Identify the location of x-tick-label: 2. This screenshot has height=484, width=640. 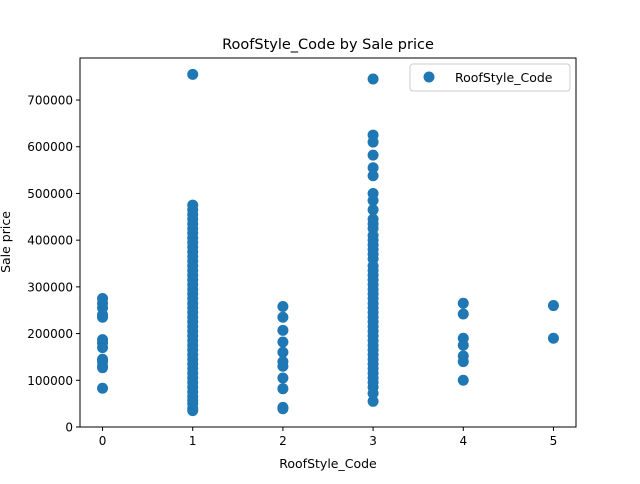
(283, 441).